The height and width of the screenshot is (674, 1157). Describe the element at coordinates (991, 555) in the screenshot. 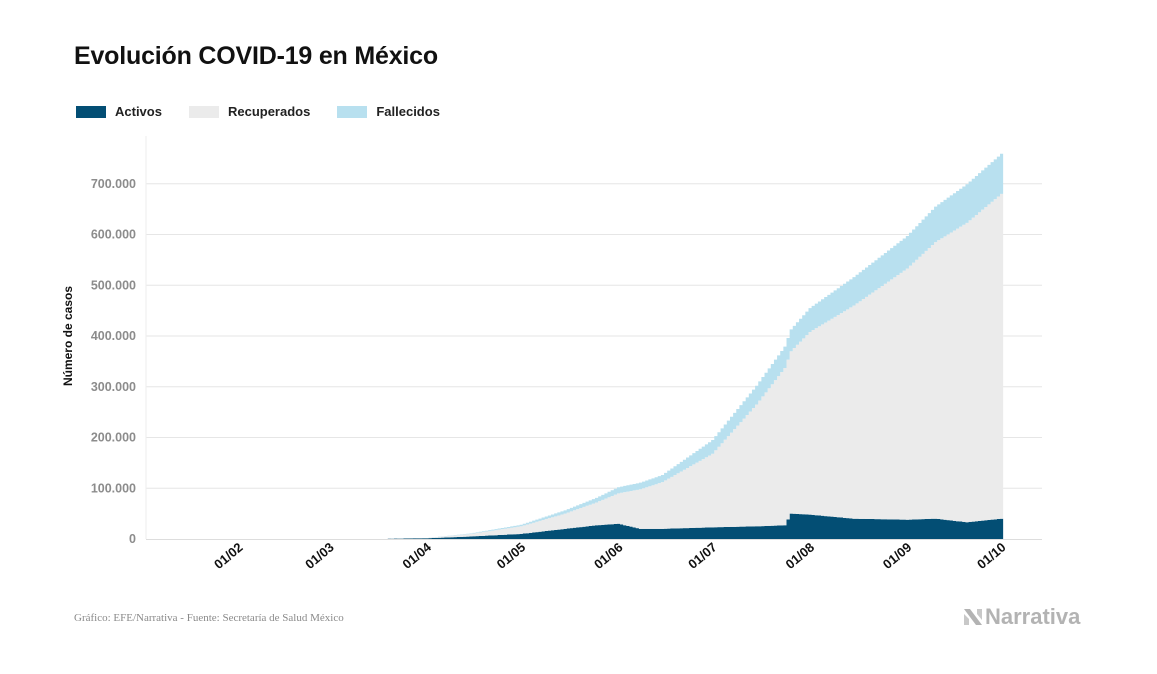

I see `x-tick-label: 01/10` at that location.